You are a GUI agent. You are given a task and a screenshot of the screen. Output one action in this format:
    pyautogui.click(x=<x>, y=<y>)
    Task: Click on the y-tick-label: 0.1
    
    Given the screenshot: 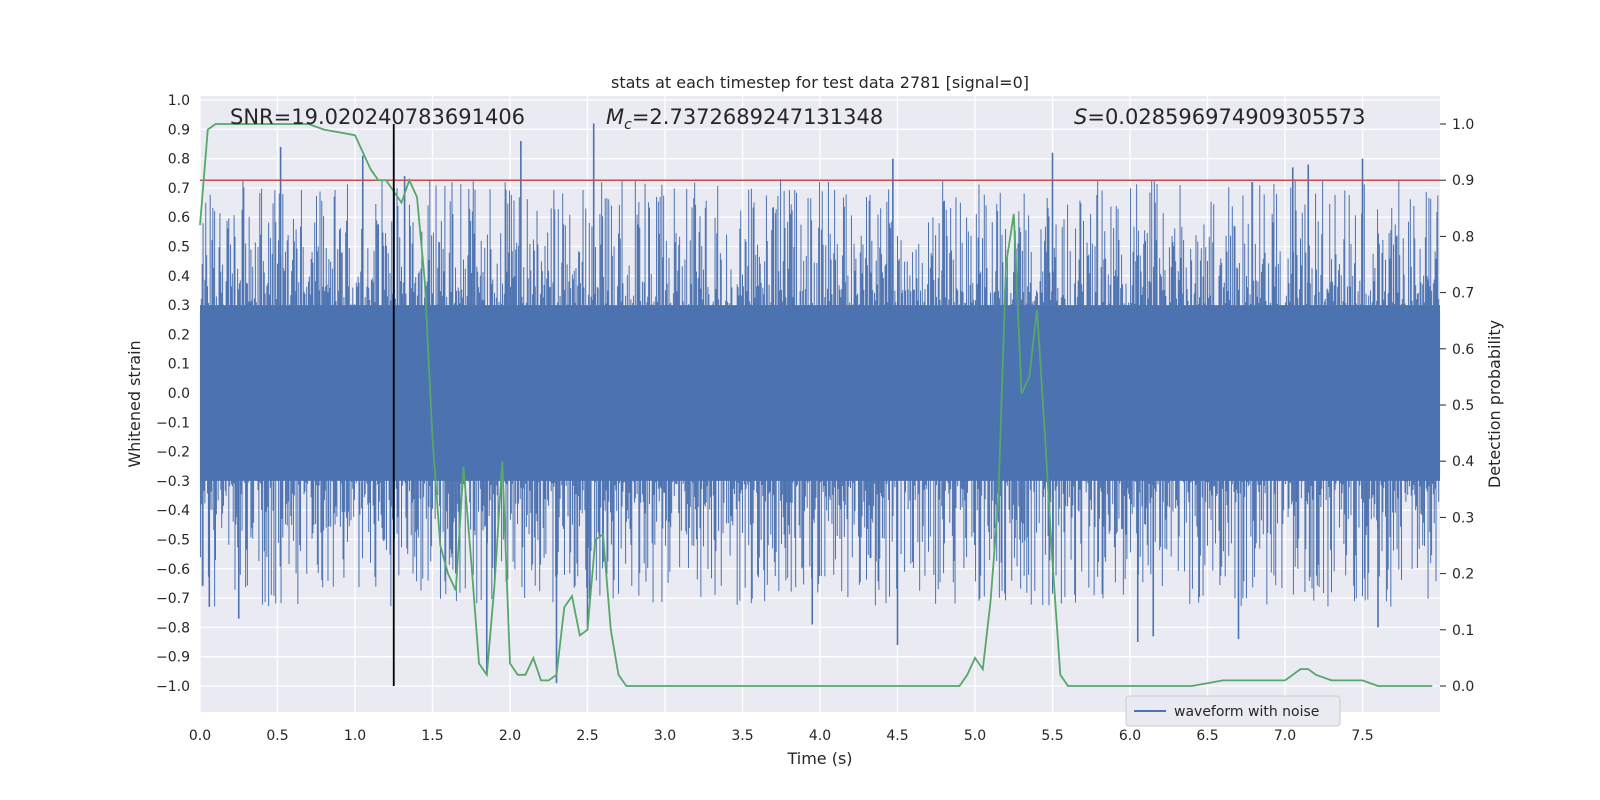 What is the action you would take?
    pyautogui.click(x=179, y=365)
    